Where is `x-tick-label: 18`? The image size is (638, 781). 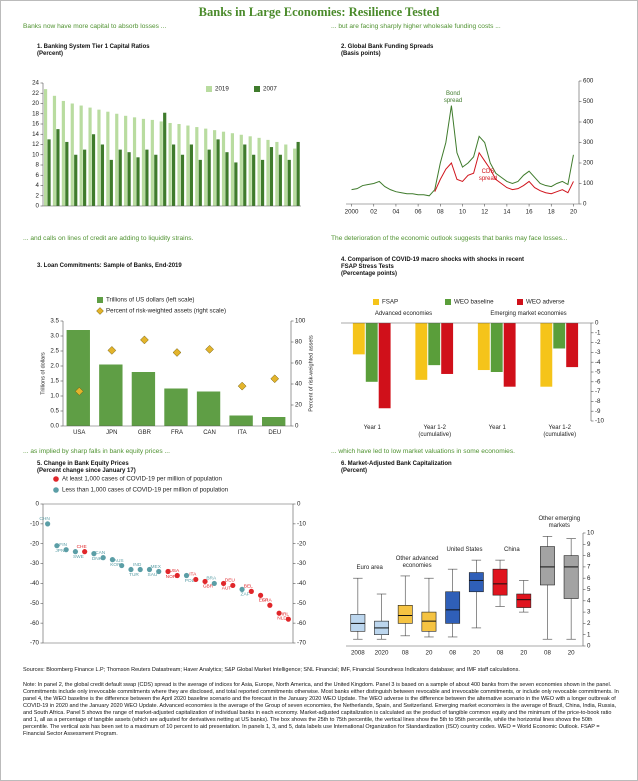
x-tick-label: 18 is located at coordinates (551, 212).